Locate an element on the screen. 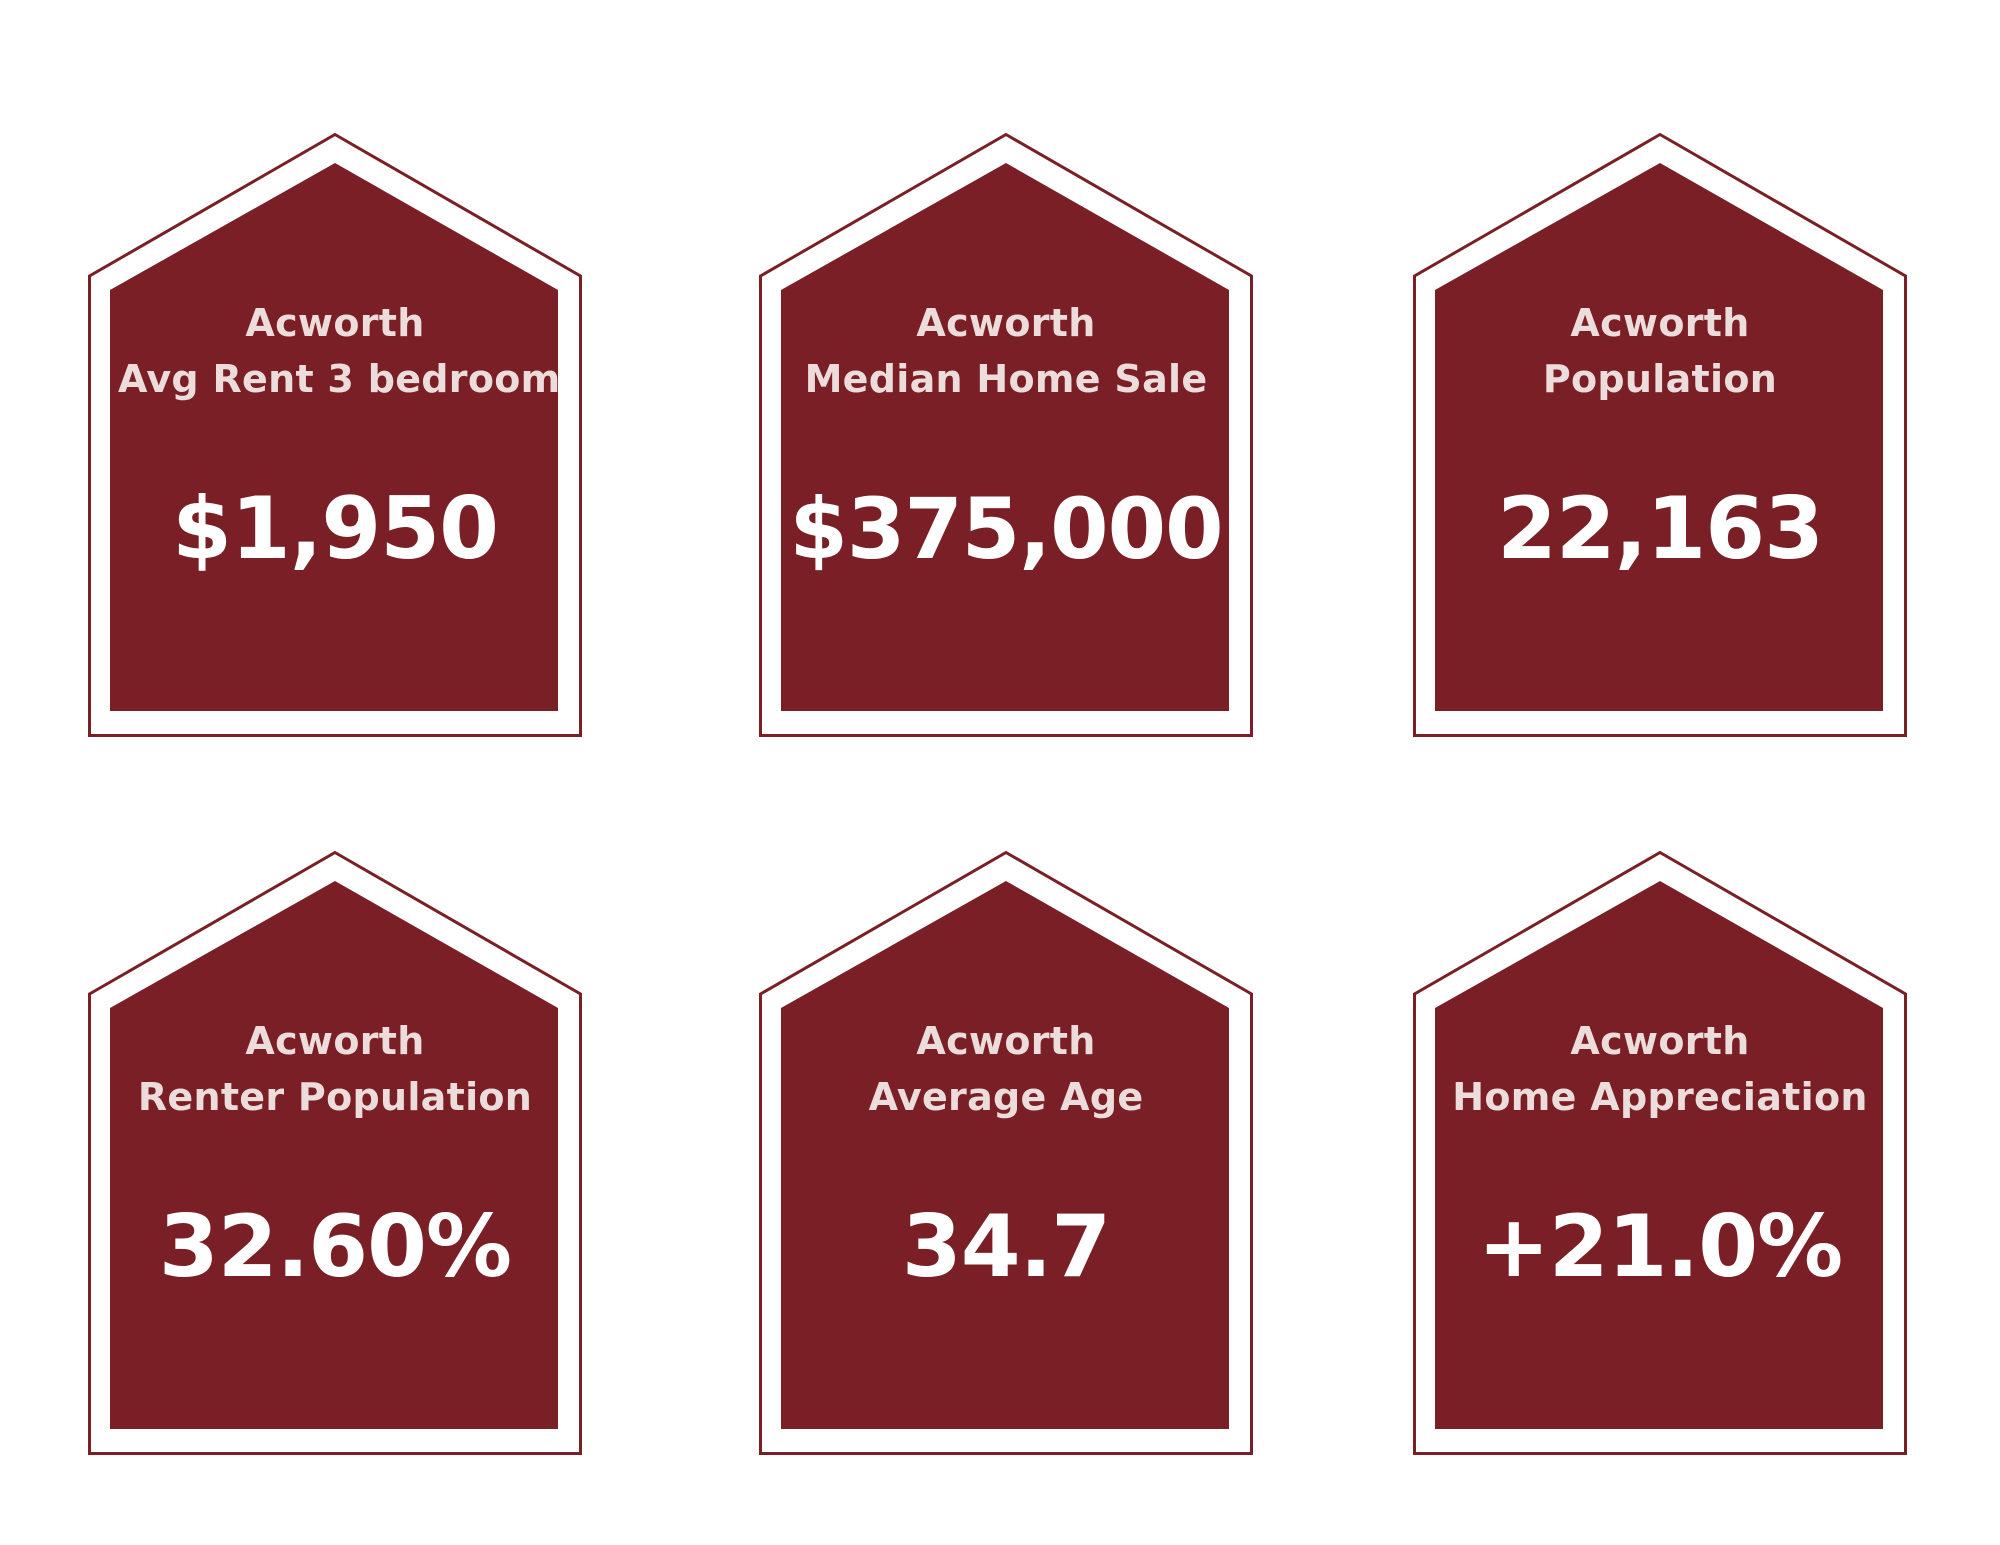 The height and width of the screenshot is (1545, 2000). card-value: +21.0% is located at coordinates (1660, 1247).